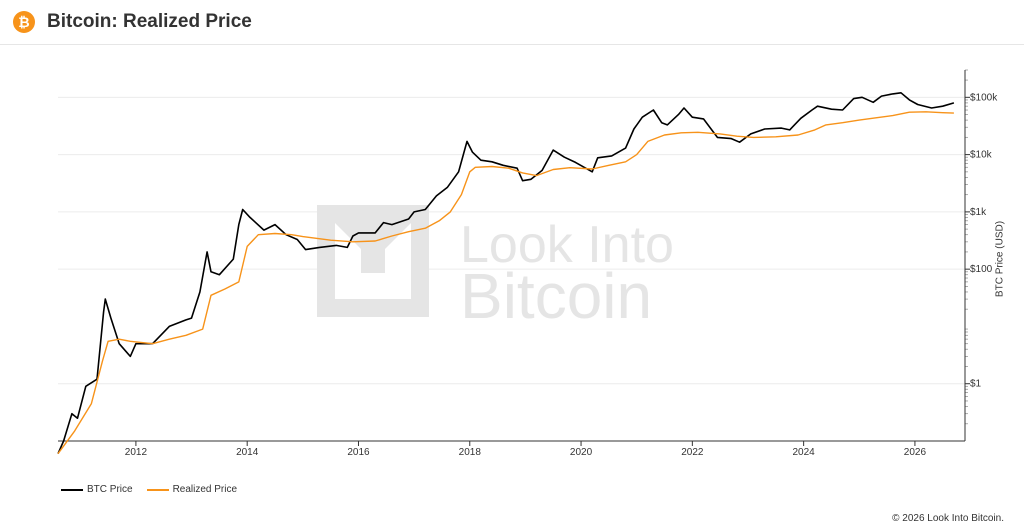  I want to click on y-axis-title: BTC Price (USD), so click(1000, 259).